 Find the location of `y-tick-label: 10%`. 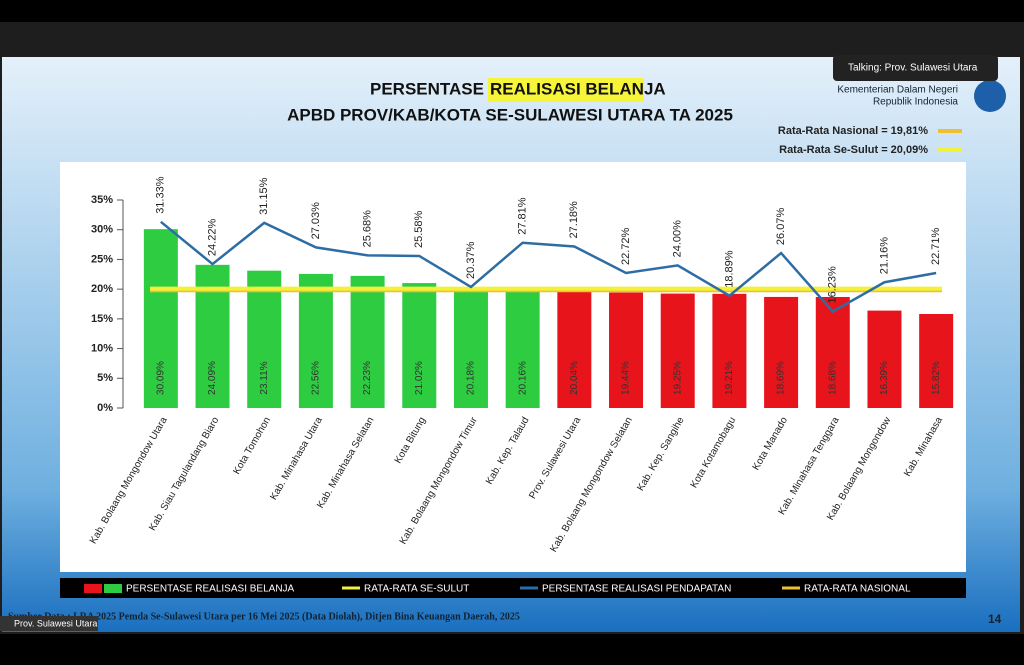

y-tick-label: 10% is located at coordinates (102, 348).